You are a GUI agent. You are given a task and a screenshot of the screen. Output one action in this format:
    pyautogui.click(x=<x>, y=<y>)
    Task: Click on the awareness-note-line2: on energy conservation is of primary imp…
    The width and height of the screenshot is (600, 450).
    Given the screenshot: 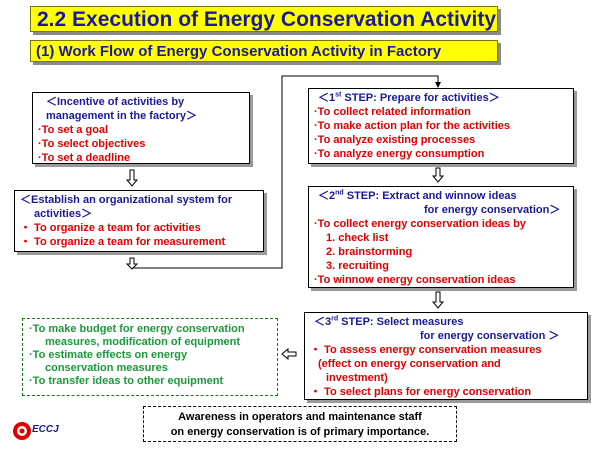 What is the action you would take?
    pyautogui.click(x=300, y=432)
    